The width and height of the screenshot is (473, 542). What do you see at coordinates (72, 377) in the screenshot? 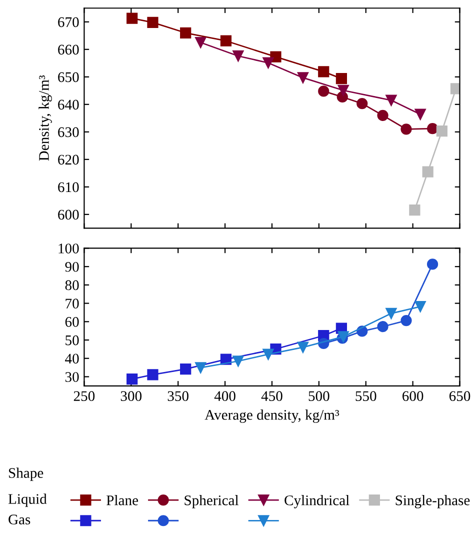
I see `y-tick-label: 30` at bounding box center [72, 377].